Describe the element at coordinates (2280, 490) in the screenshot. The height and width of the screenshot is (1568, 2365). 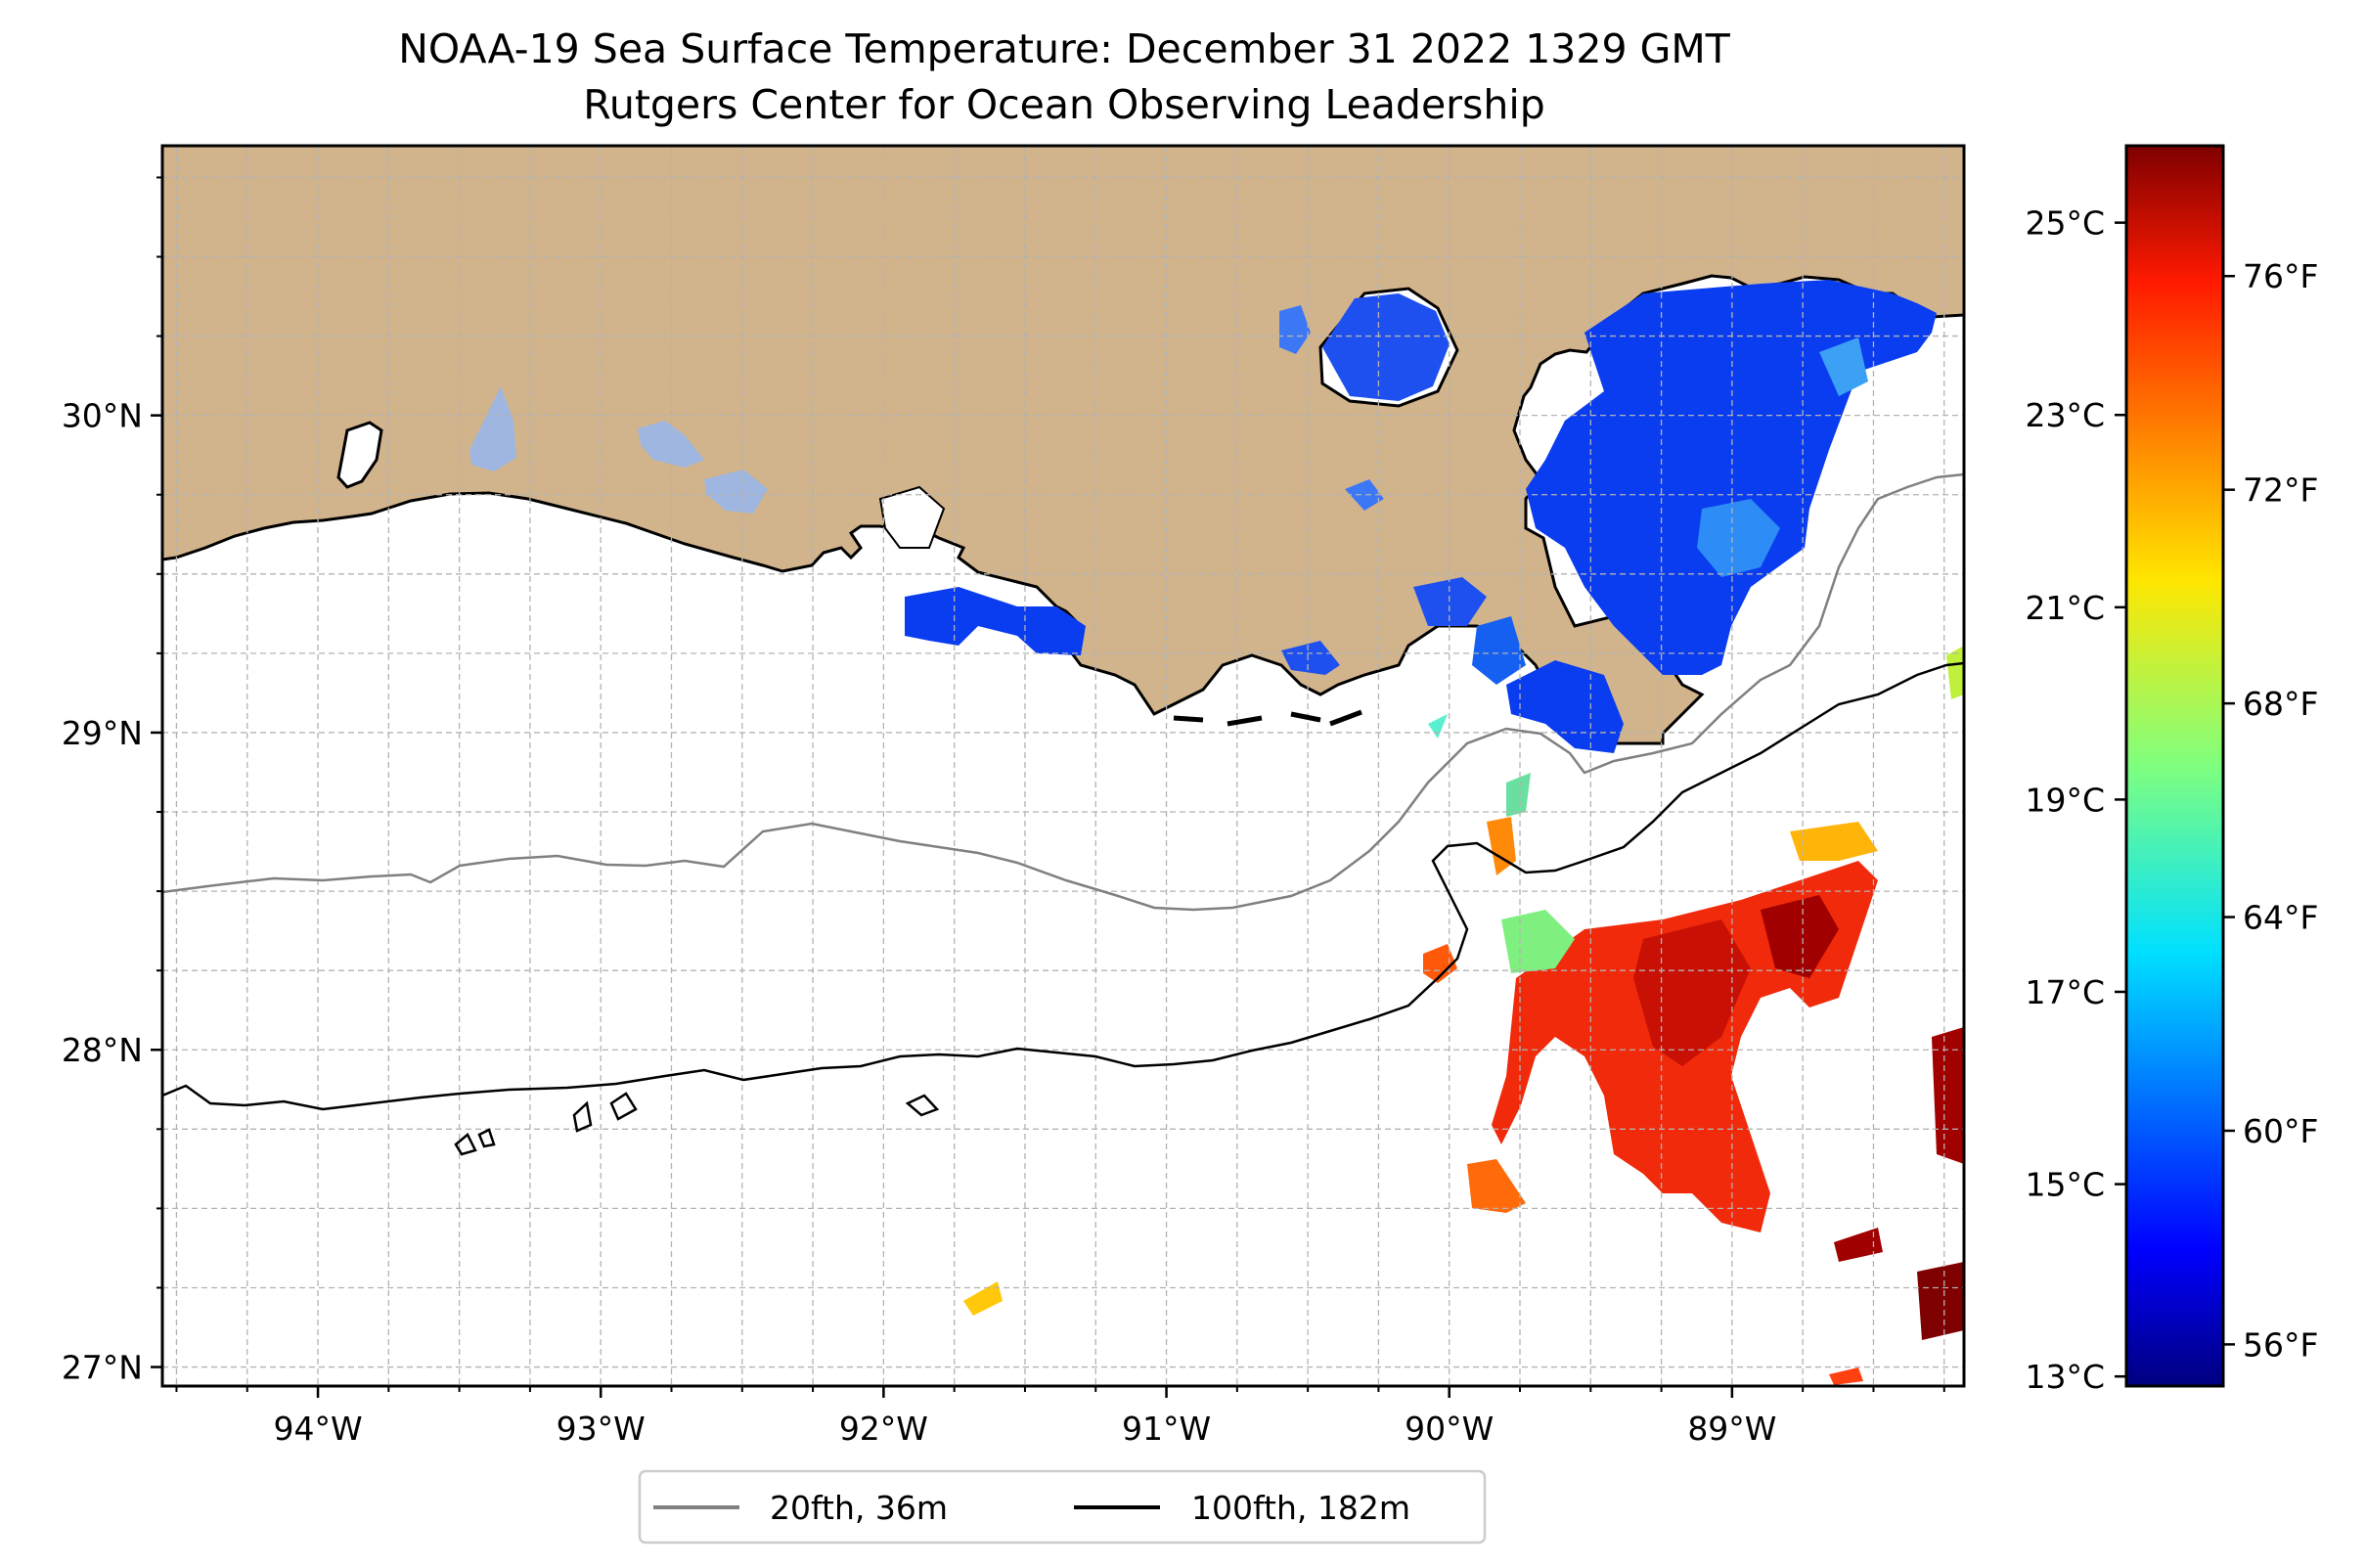
I see `fahrenheit-tick-label: 72°F` at that location.